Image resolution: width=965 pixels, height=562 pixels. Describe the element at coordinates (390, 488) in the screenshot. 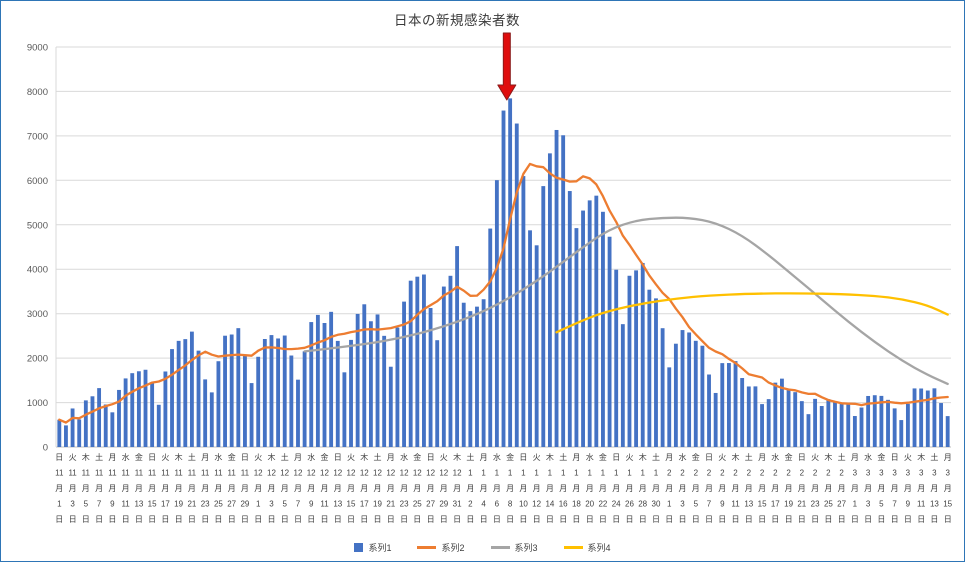

I see `x-tick-label: 月 12 月 21 日` at that location.